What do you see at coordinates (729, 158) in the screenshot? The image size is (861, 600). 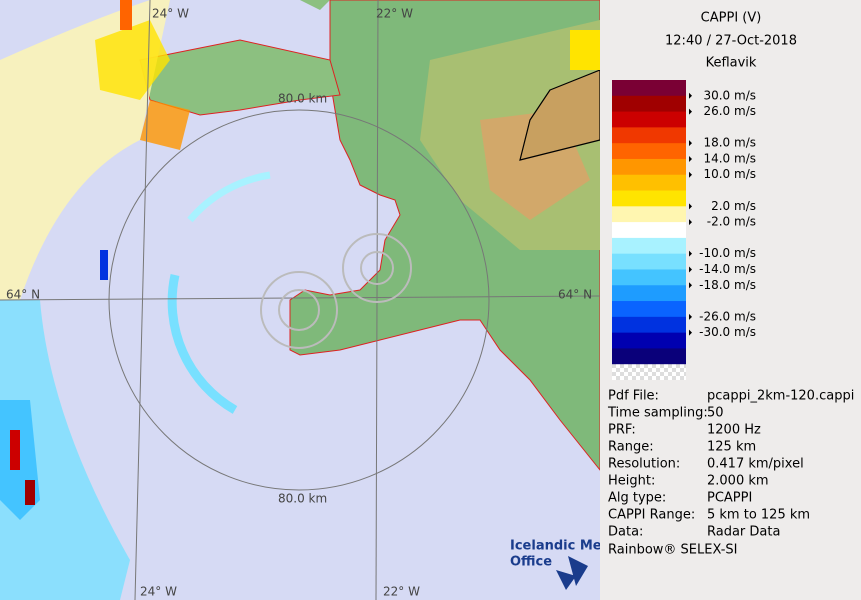 I see `legend-label: 14.0 m/s` at bounding box center [729, 158].